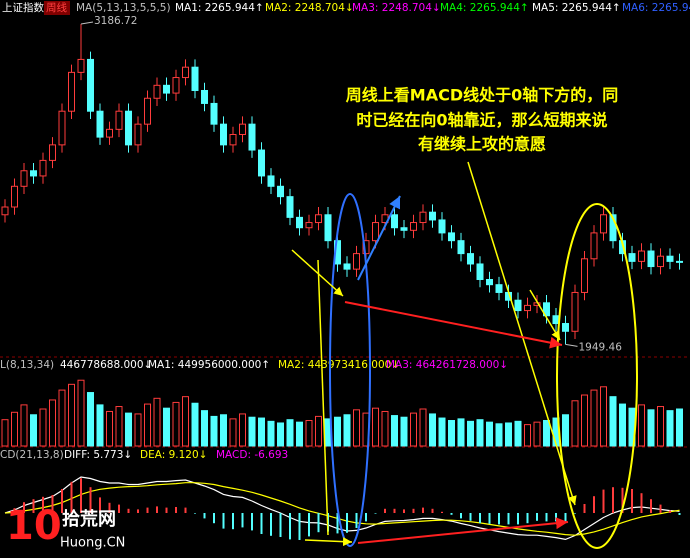 The width and height of the screenshot is (690, 558). Describe the element at coordinates (34, 526) in the screenshot. I see `logo-number: 10` at that location.